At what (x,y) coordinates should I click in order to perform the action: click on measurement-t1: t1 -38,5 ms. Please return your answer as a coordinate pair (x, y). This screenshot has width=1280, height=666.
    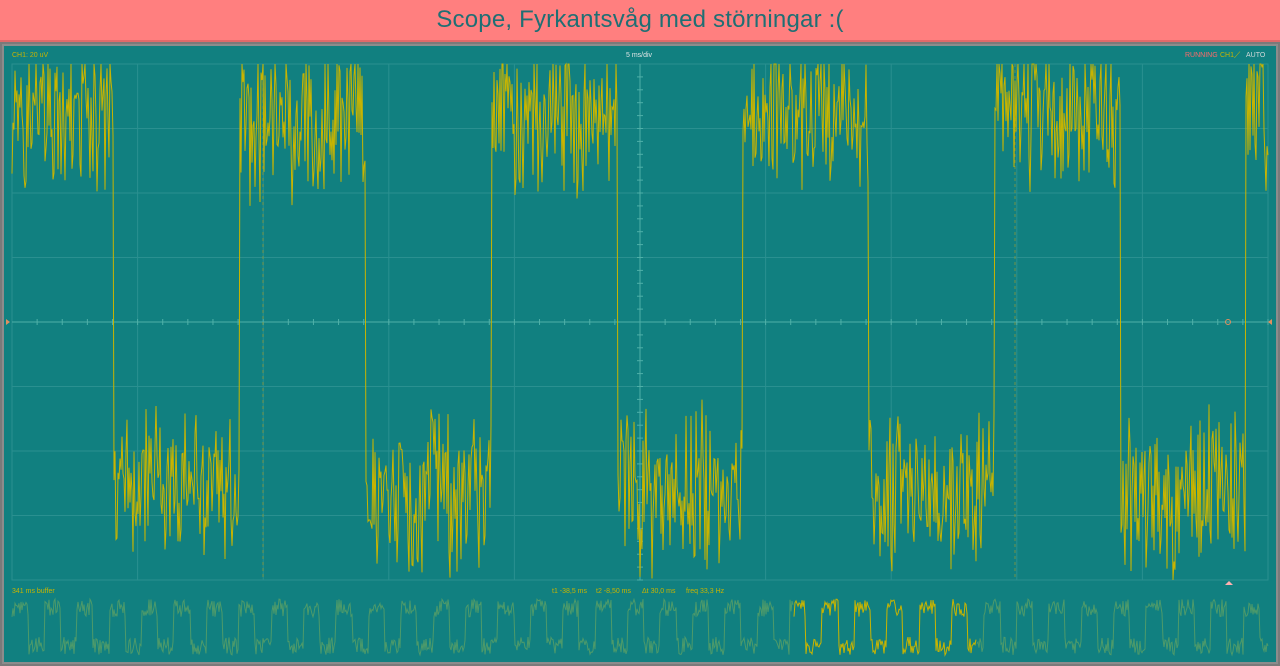
    Looking at the image, I should click on (570, 591).